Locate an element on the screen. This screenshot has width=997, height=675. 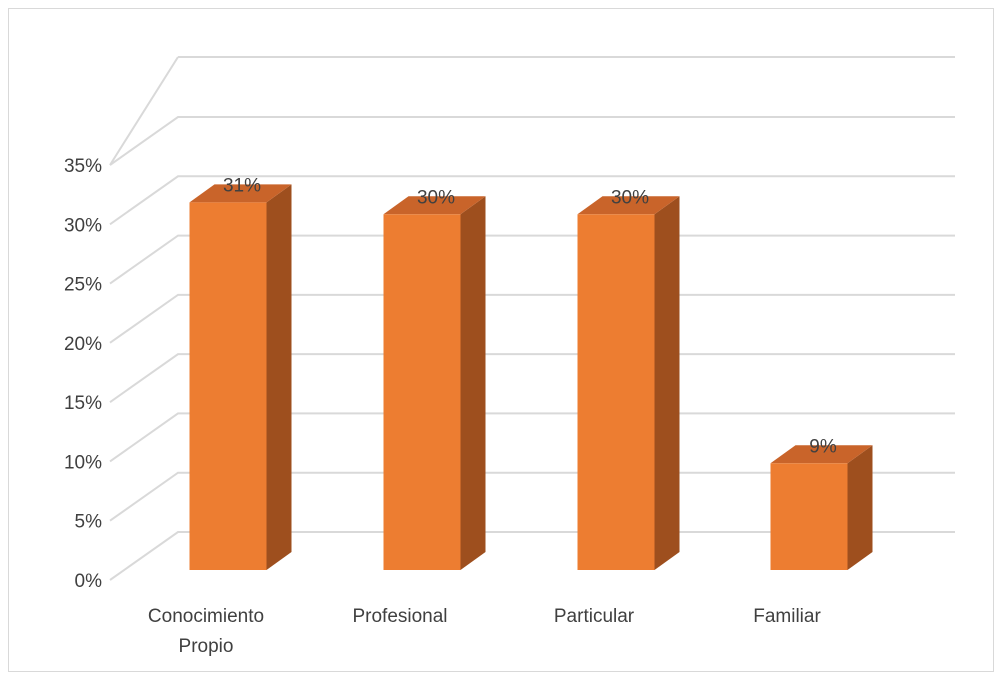
category-label: Familiar is located at coordinates (787, 616).